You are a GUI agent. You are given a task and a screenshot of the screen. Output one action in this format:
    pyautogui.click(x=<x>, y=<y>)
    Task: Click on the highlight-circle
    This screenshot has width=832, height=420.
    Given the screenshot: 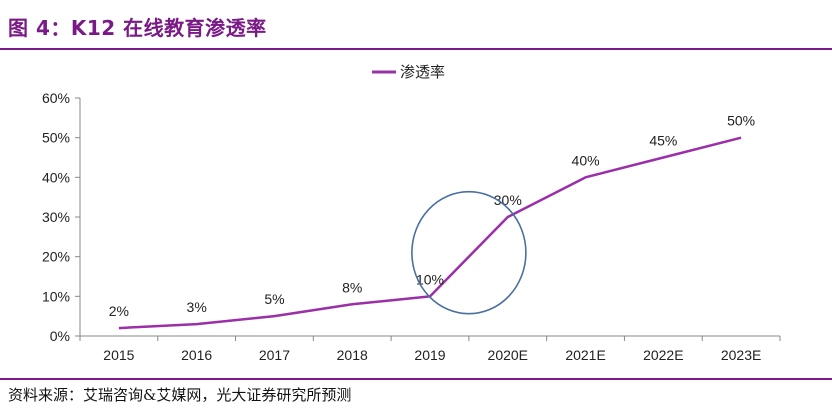 What is the action you would take?
    pyautogui.click(x=469, y=252)
    